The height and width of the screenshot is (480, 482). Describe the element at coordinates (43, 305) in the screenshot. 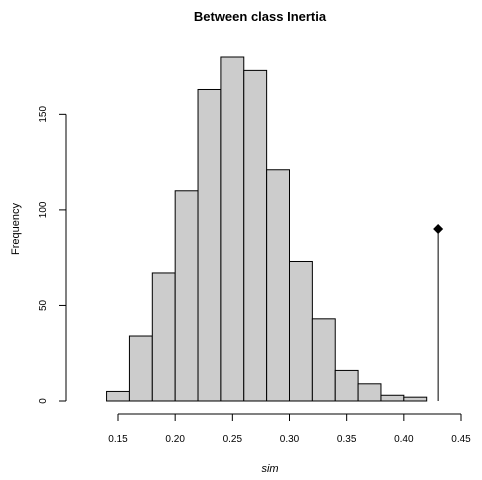

I see `y-tick-label: 50` at that location.